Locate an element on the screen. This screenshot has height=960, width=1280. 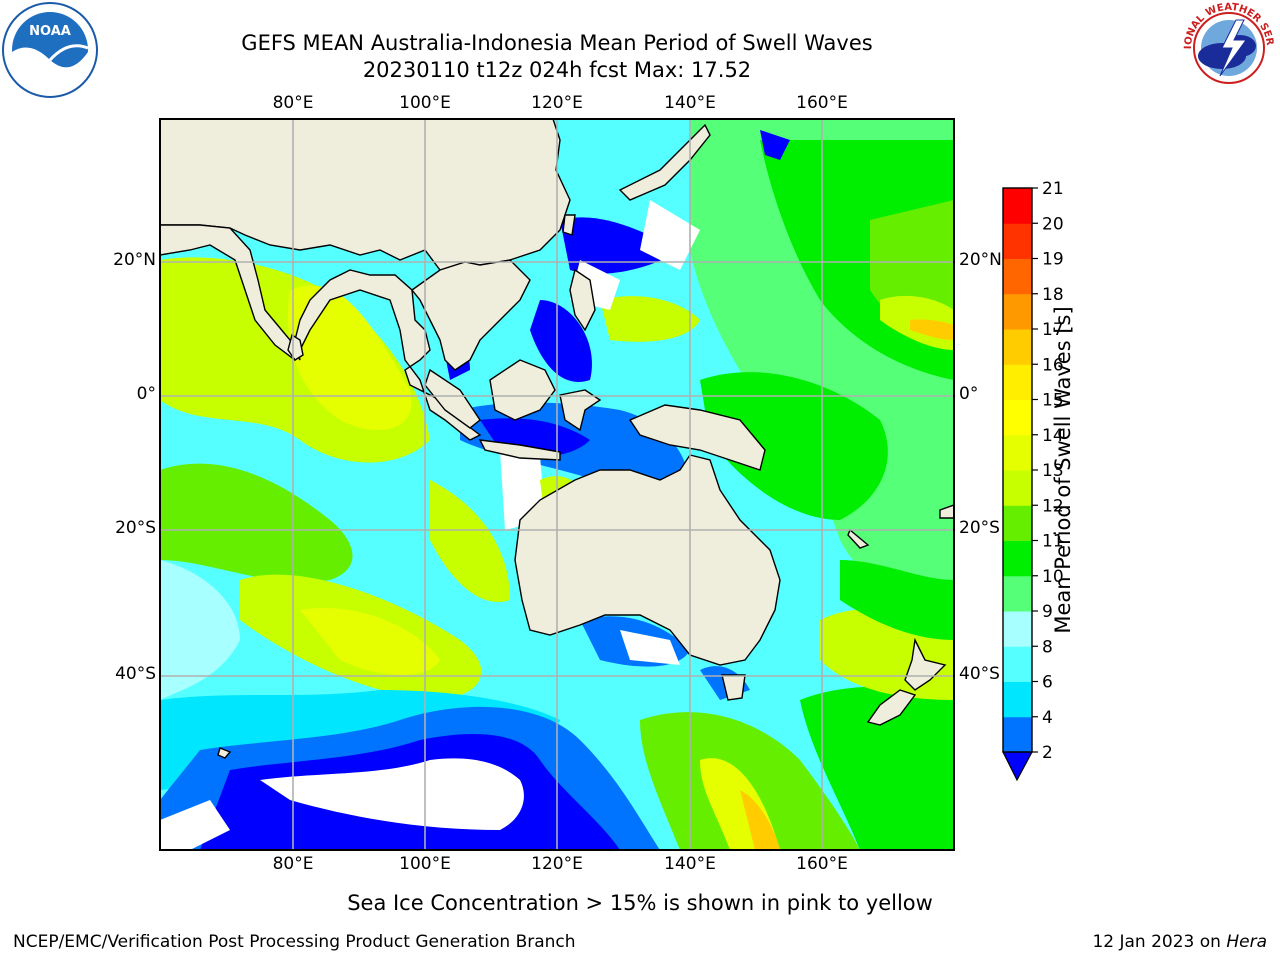
philippines is located at coordinates (582, 300).